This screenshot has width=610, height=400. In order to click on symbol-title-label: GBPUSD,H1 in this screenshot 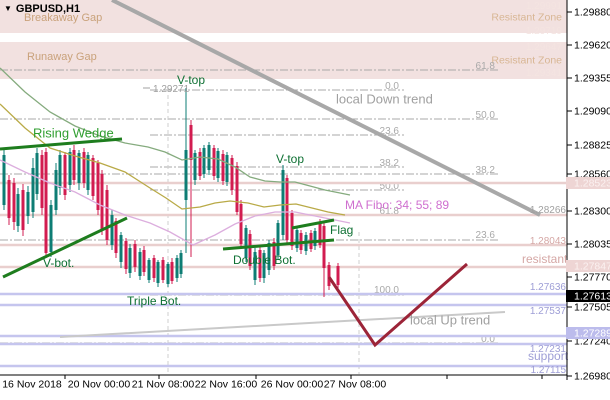, I will do `click(48, 9)`.